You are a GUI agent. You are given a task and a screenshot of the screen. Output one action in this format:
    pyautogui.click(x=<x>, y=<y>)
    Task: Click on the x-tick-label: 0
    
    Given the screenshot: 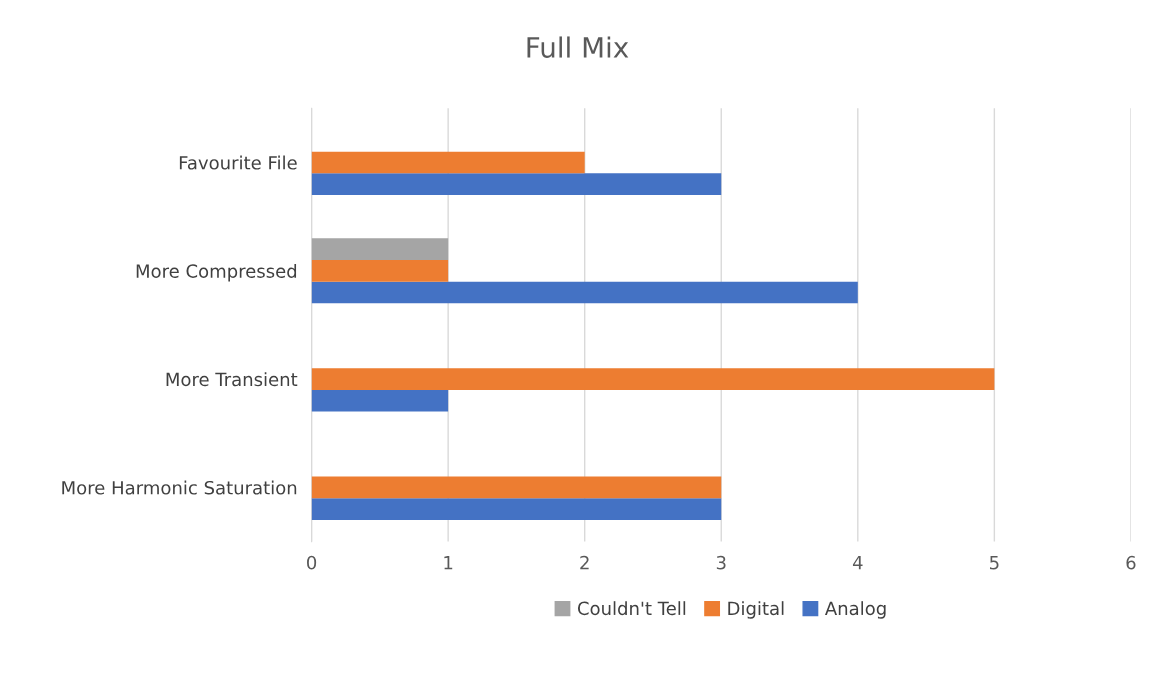 What is the action you would take?
    pyautogui.click(x=312, y=562)
    